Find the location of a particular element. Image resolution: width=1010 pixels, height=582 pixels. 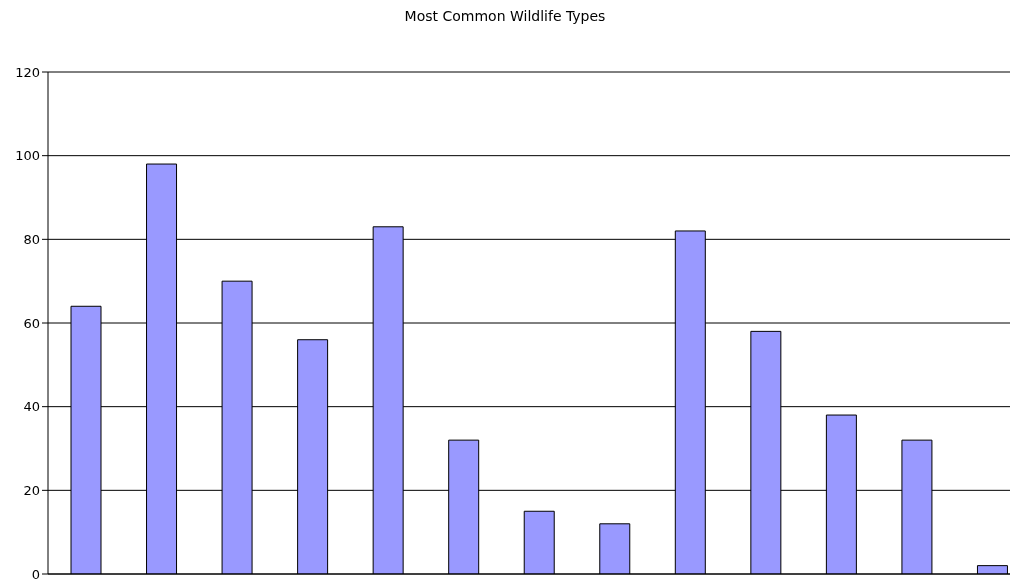

y-tick-label: 20 is located at coordinates (31, 490).